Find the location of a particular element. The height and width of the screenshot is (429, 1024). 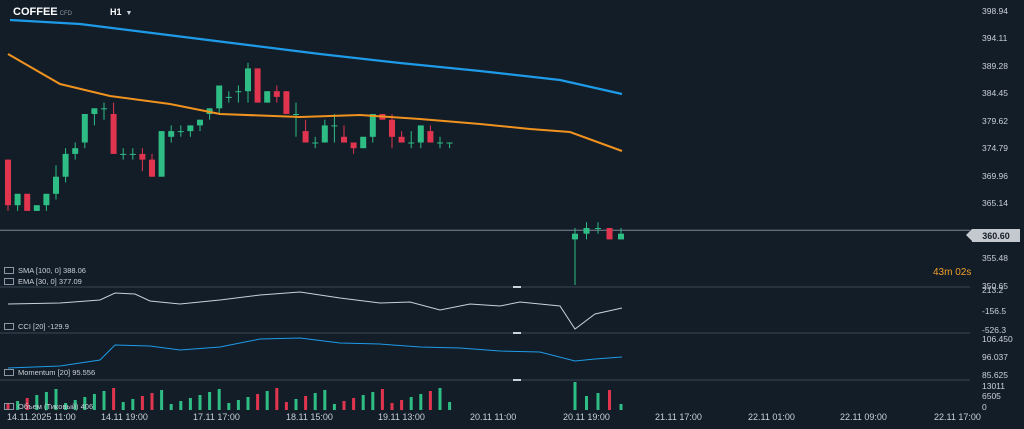

cci-label: CCI [20] -129.9 is located at coordinates (43, 326).